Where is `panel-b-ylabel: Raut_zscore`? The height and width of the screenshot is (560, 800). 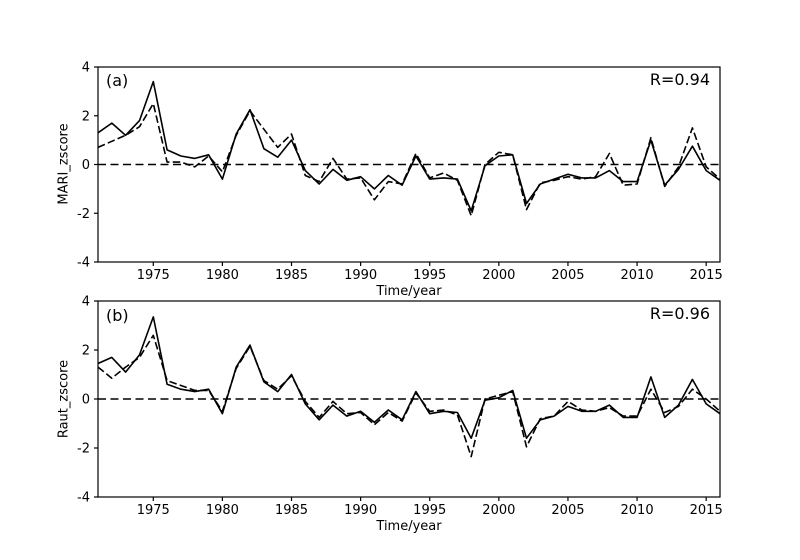
panel-b-ylabel: Raut_zscore is located at coordinates (64, 399).